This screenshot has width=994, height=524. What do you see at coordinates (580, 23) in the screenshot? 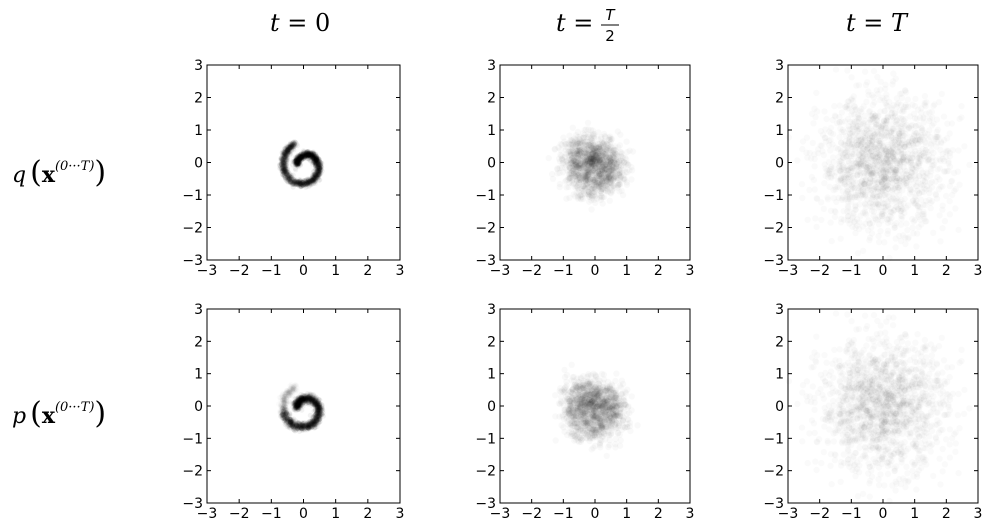
I see `col-title-thalf-eq: =` at bounding box center [580, 23].